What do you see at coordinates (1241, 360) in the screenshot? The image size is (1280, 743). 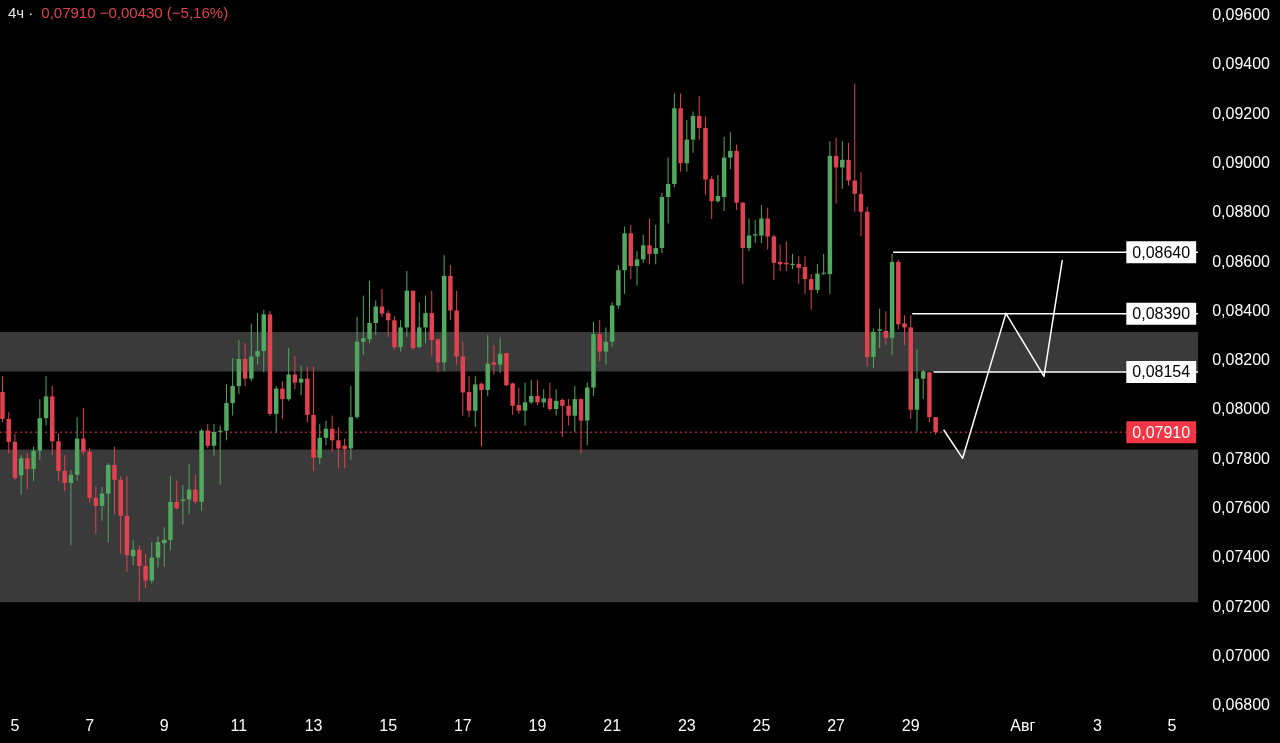 I see `y-tick-label: 0,08200` at bounding box center [1241, 360].